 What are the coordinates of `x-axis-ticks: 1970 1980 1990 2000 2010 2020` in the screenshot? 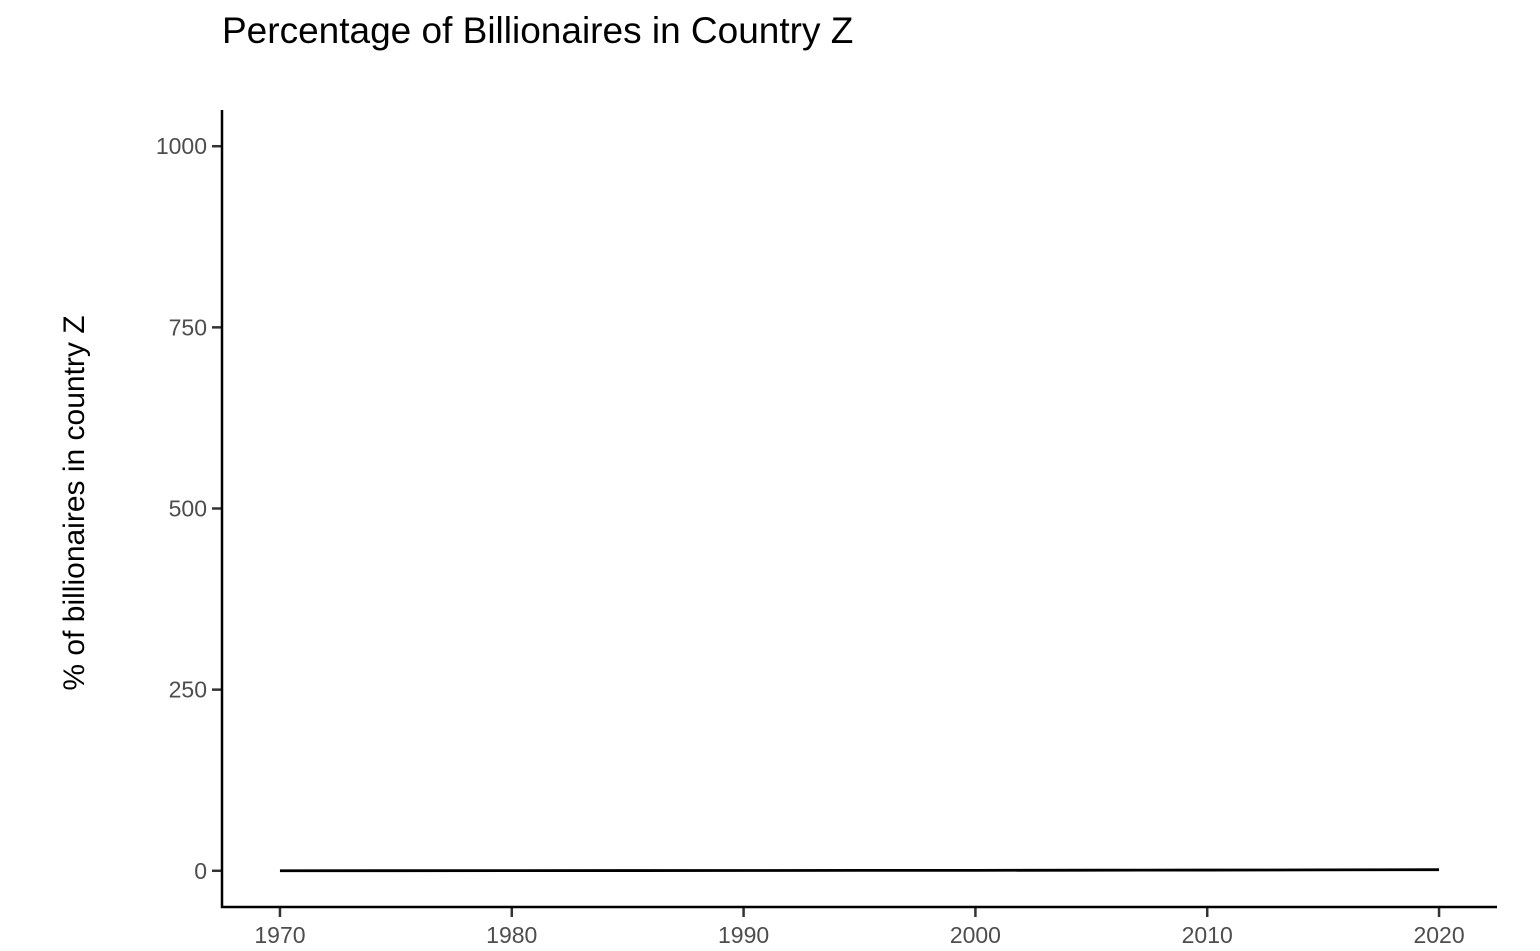 It's located at (859, 927).